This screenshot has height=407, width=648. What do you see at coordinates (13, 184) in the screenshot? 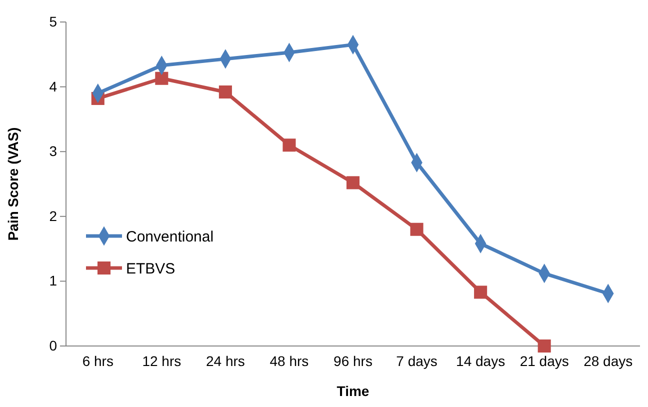
I see `y-axis-title: Pain Score (VAS)` at bounding box center [13, 184].